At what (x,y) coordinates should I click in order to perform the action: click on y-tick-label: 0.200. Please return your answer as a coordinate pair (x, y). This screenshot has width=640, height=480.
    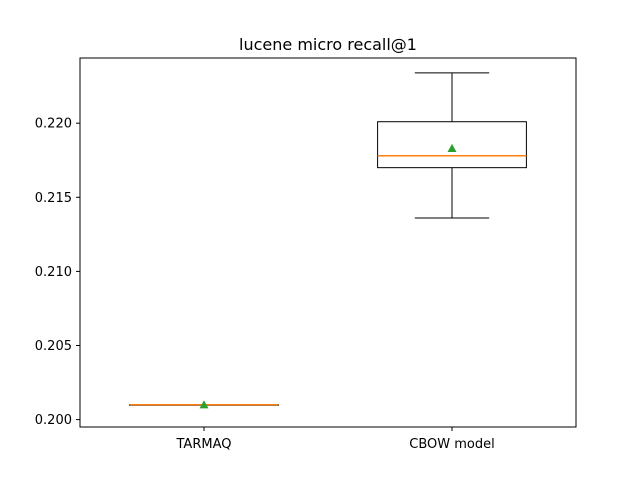
    Looking at the image, I should click on (53, 420).